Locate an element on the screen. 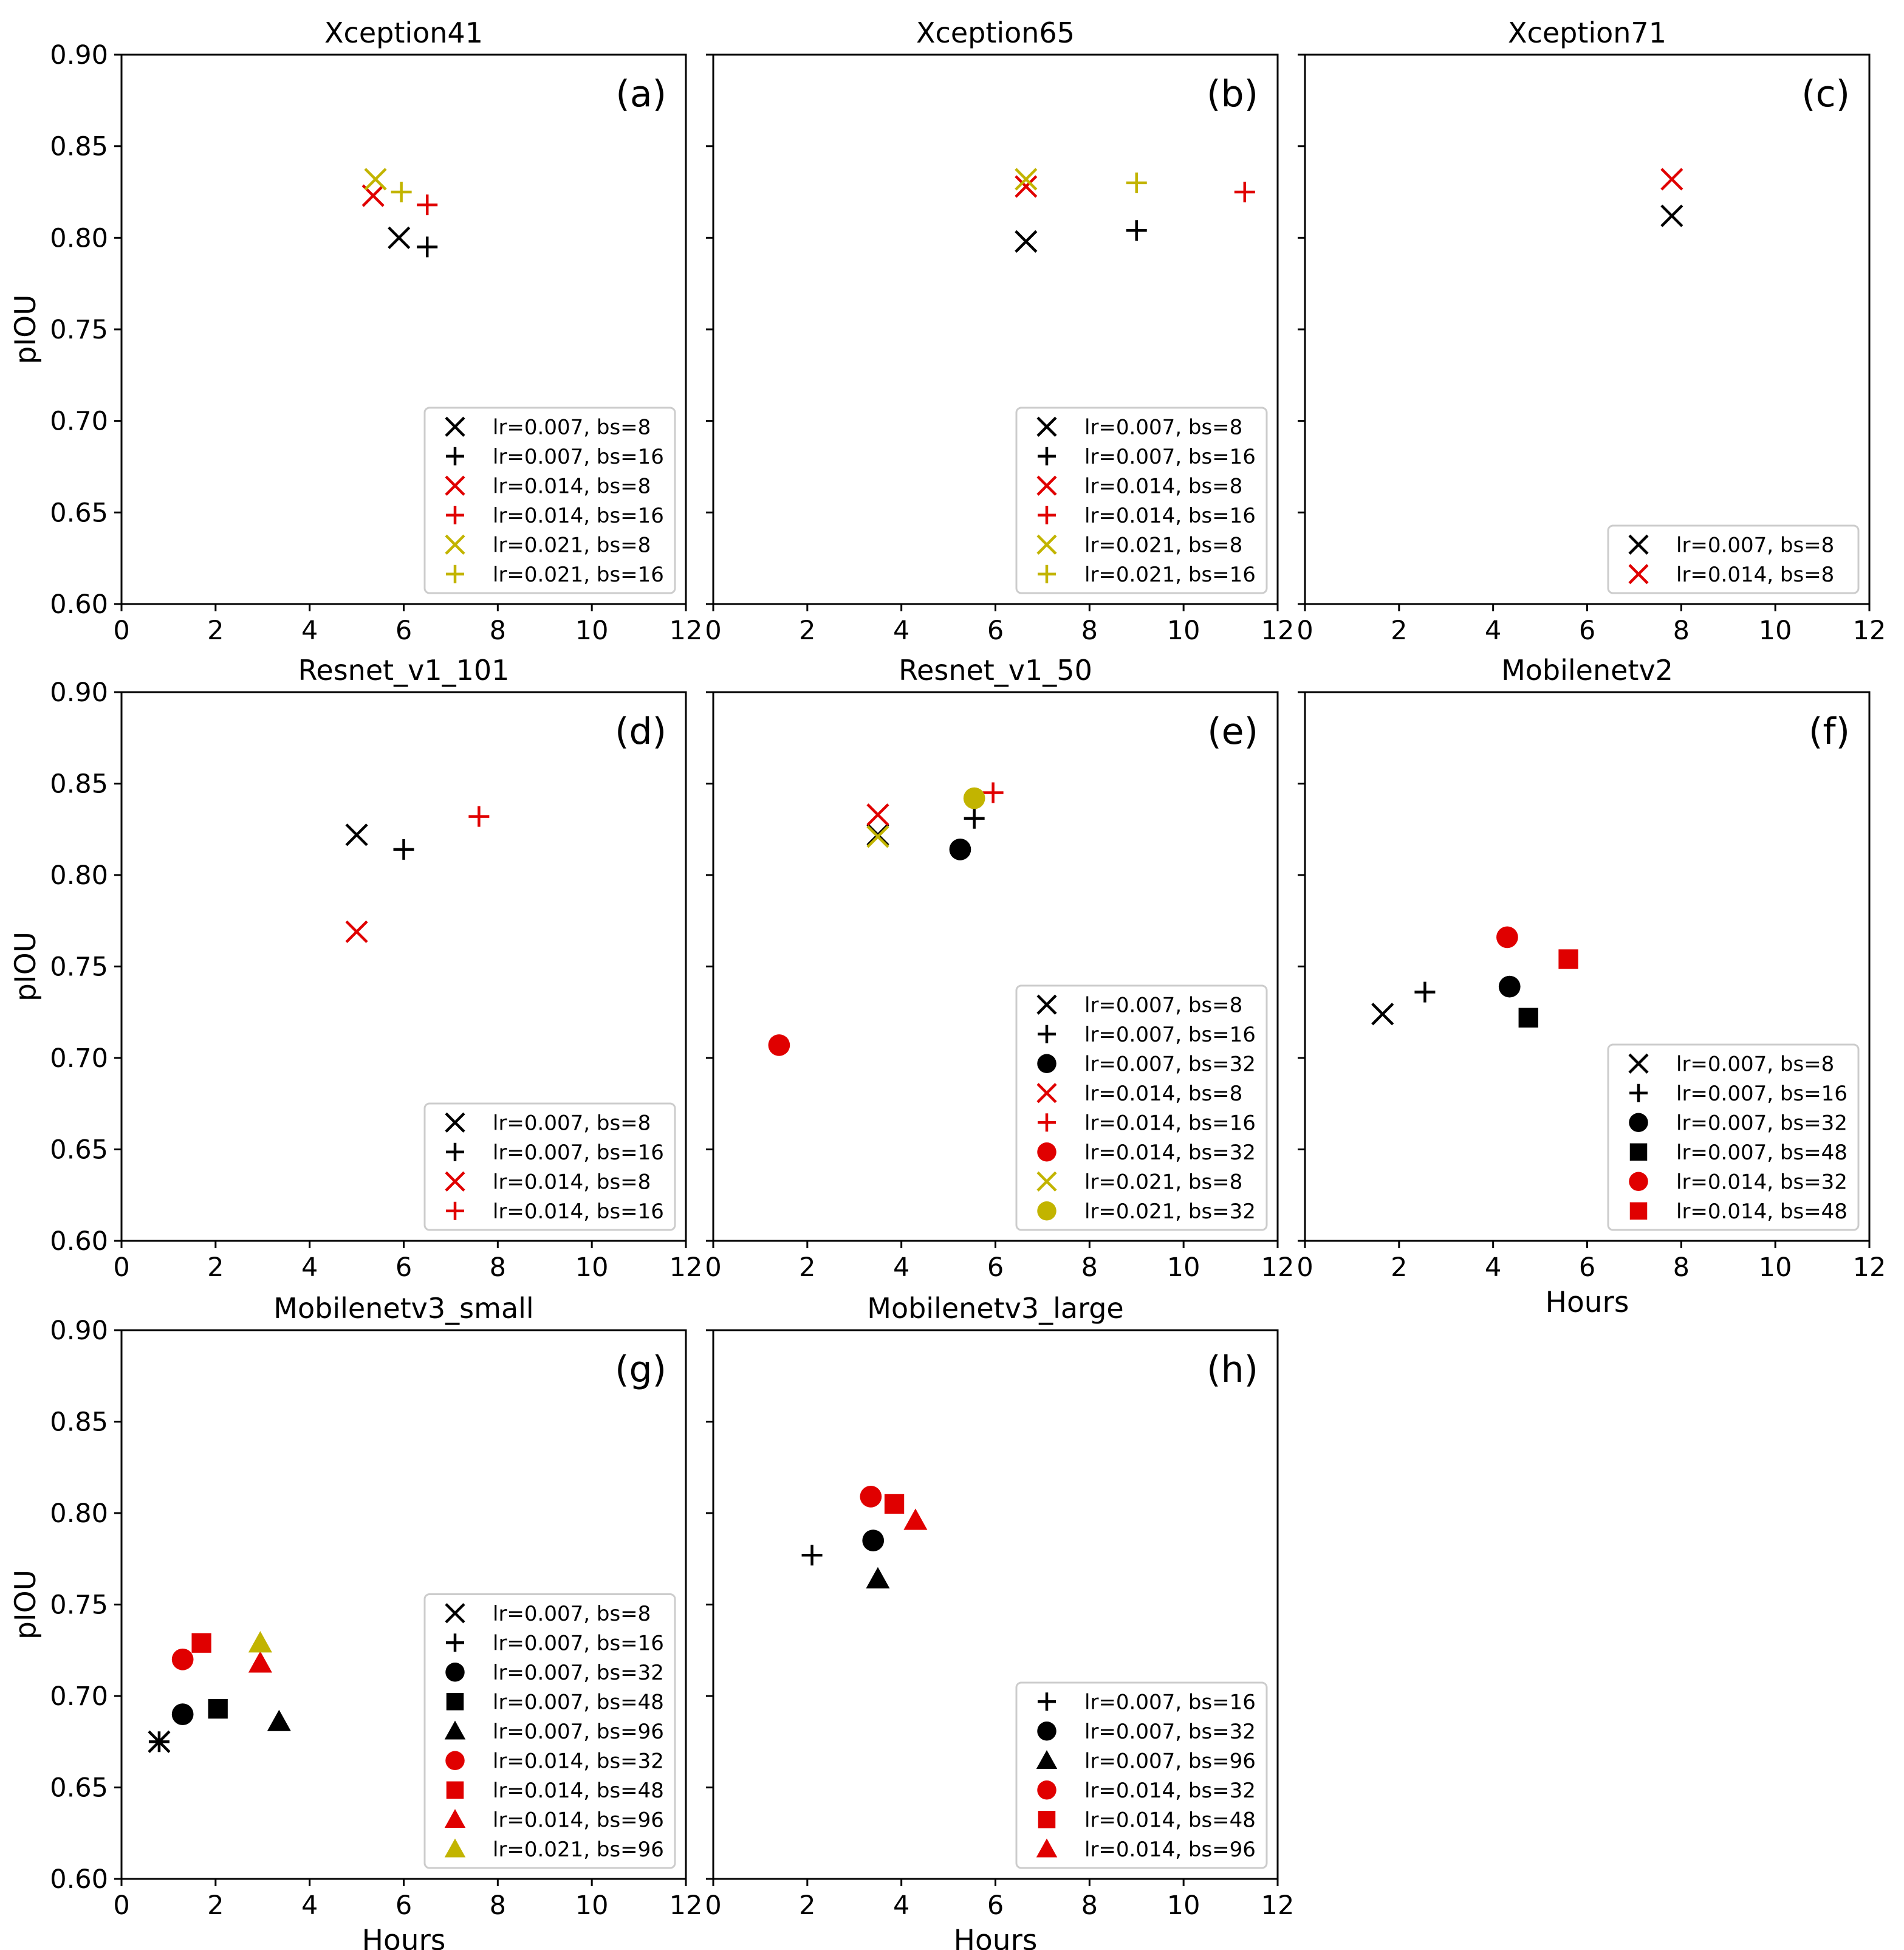 The image size is (1904, 1950). y-tick-label: 0.85 is located at coordinates (79, 147).